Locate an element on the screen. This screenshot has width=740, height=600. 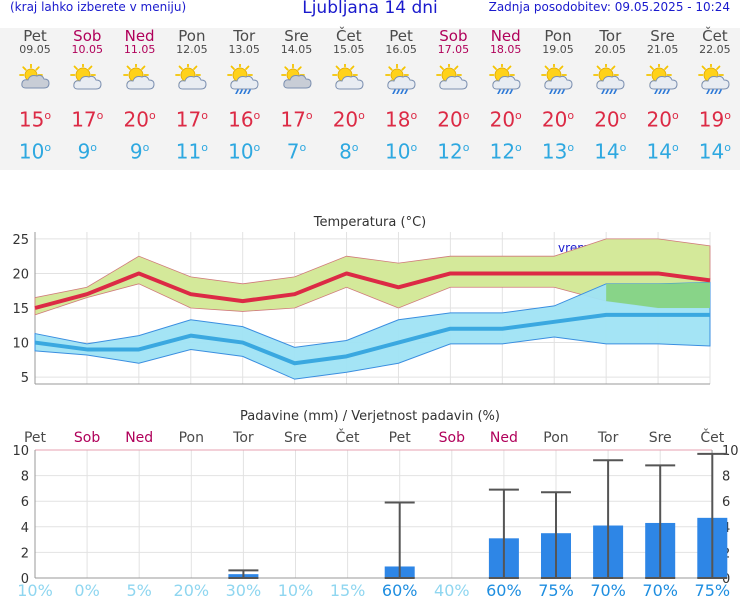
max-temperature: 18o is located at coordinates (401, 119).